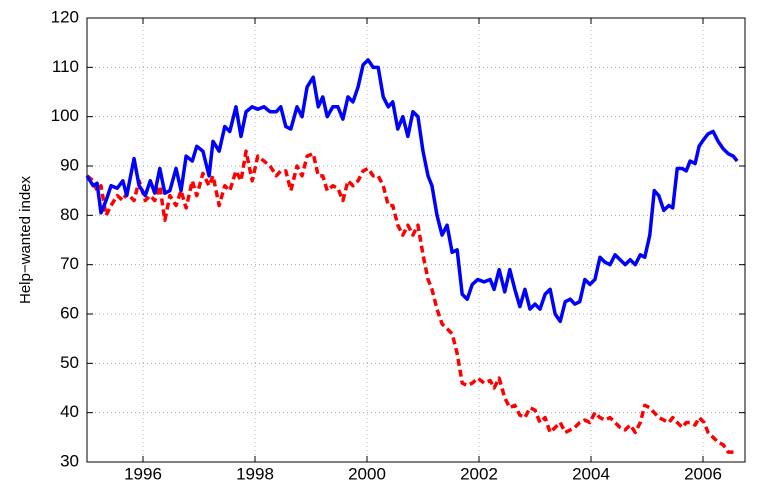  What do you see at coordinates (25, 240) in the screenshot?
I see `y-axis-label: Help−wanted index` at bounding box center [25, 240].